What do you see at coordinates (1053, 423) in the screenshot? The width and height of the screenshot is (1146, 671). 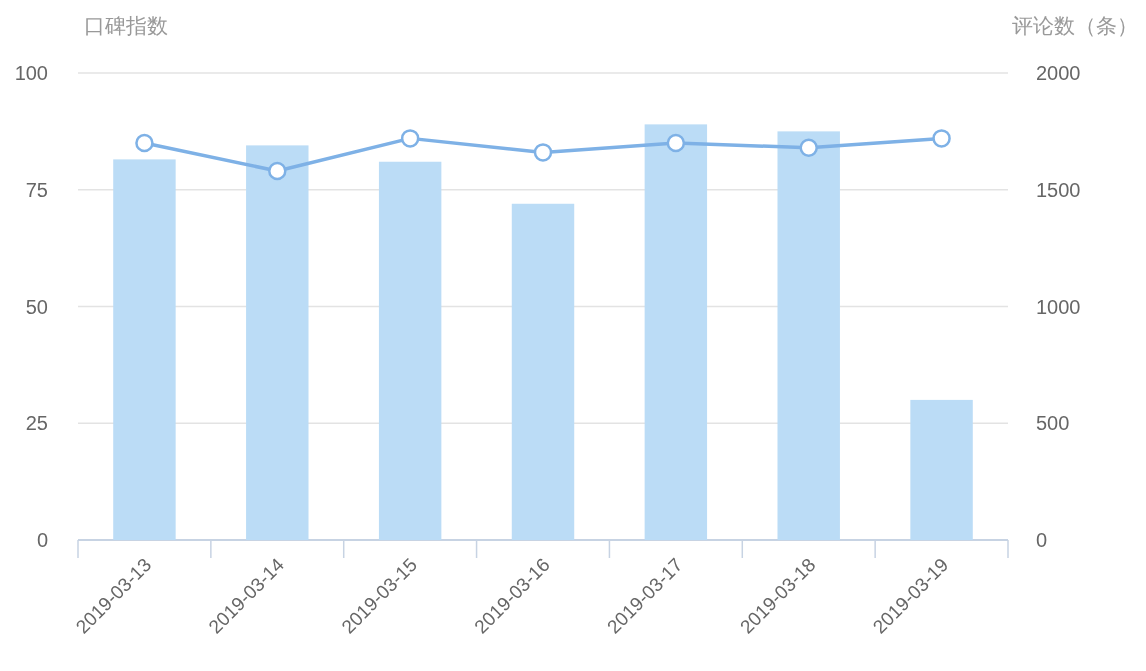 I see `y2-tick-label: 500` at bounding box center [1053, 423].